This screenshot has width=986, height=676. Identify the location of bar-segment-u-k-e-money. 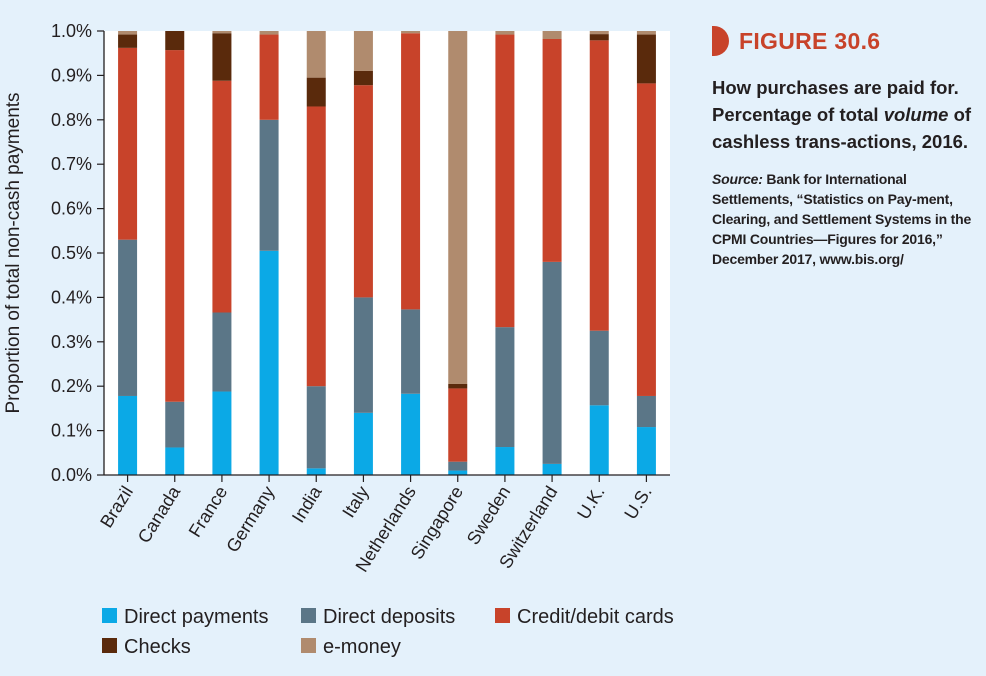
(599, 33).